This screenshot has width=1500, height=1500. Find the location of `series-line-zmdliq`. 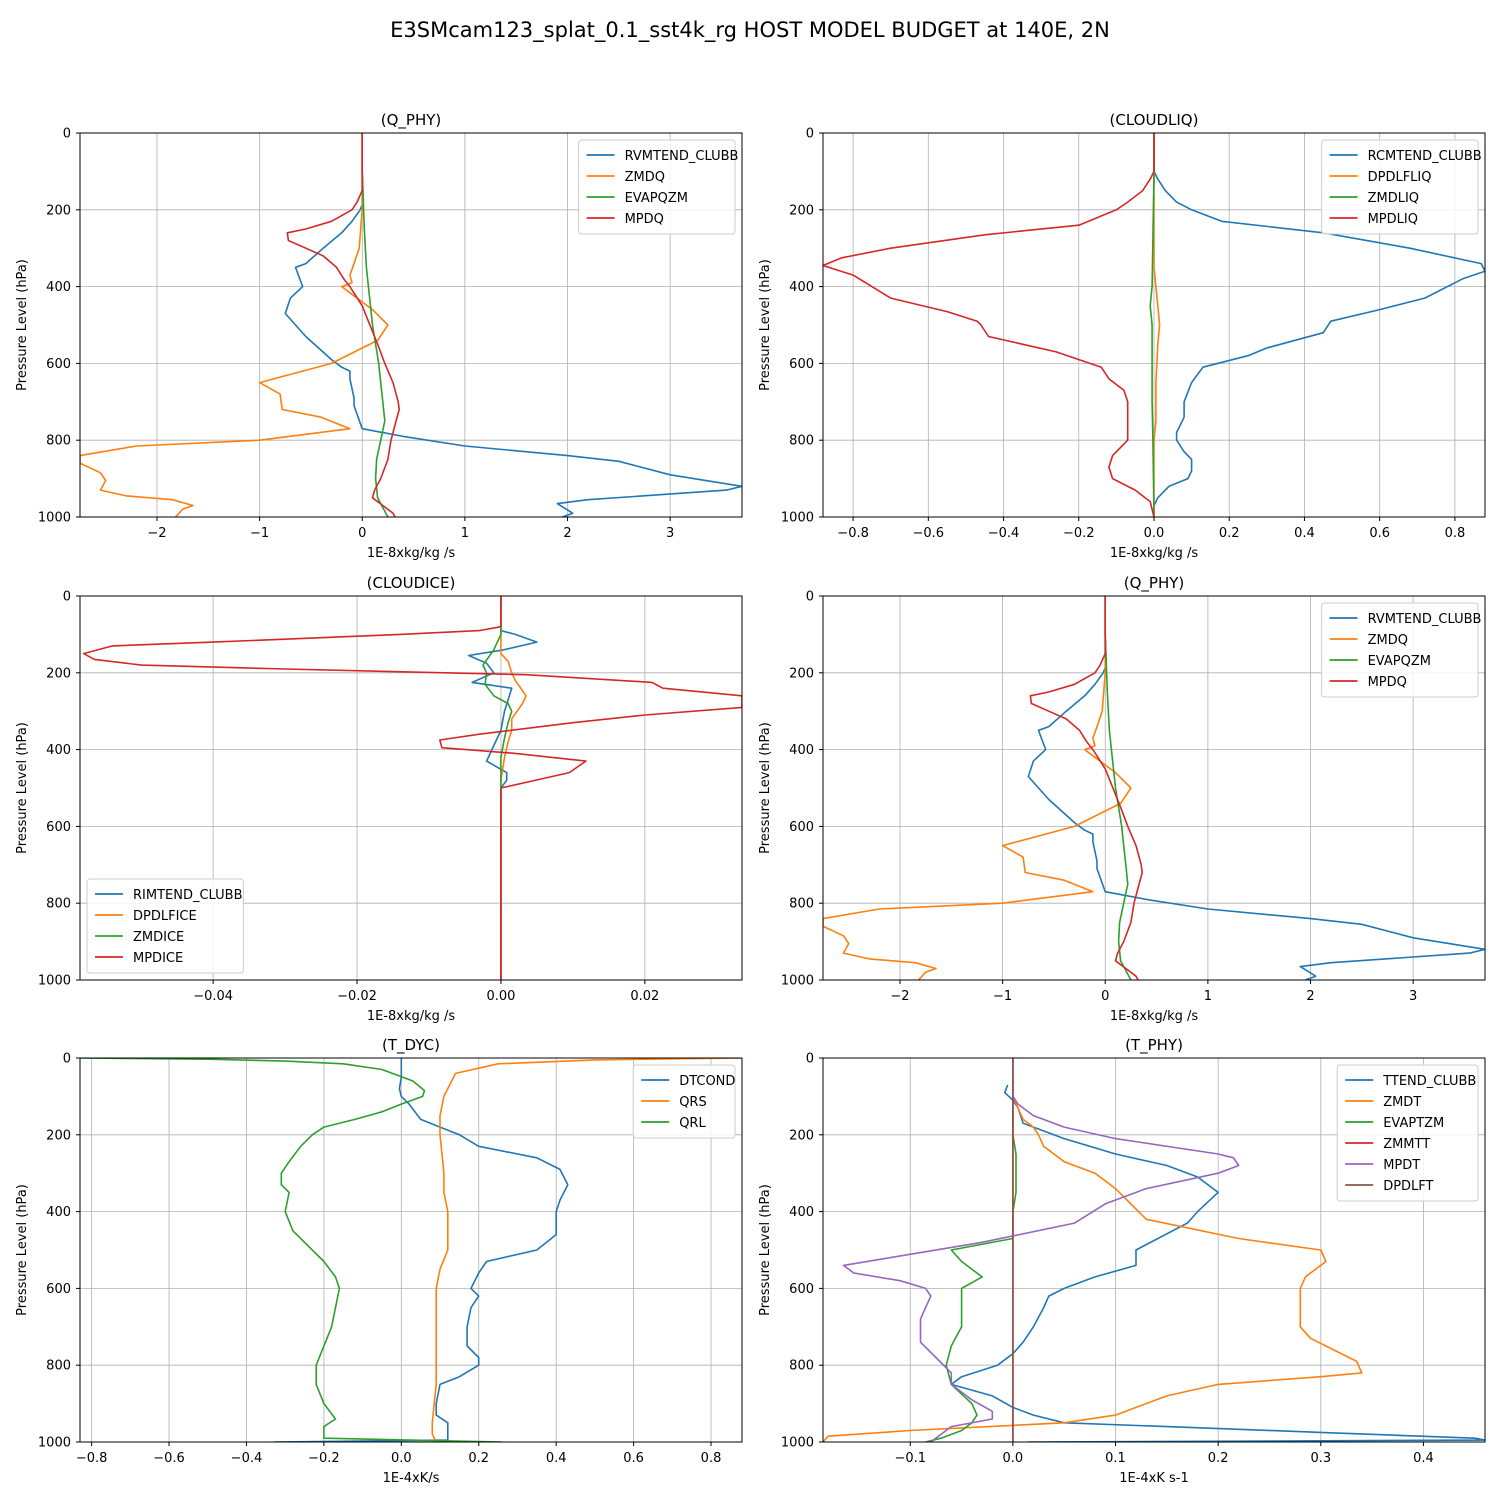

series-line-zmdliq is located at coordinates (1152, 325).